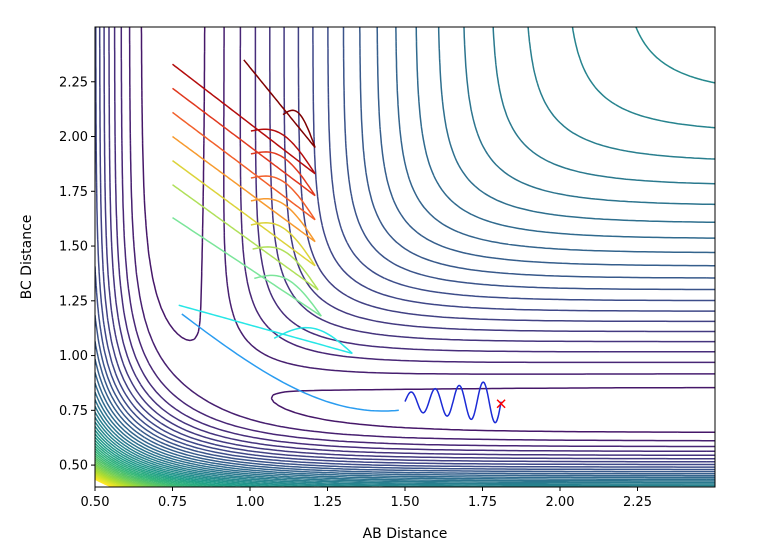 The height and width of the screenshot is (553, 762). What do you see at coordinates (73, 356) in the screenshot?
I see `y-tick-label: 1.00` at bounding box center [73, 356].